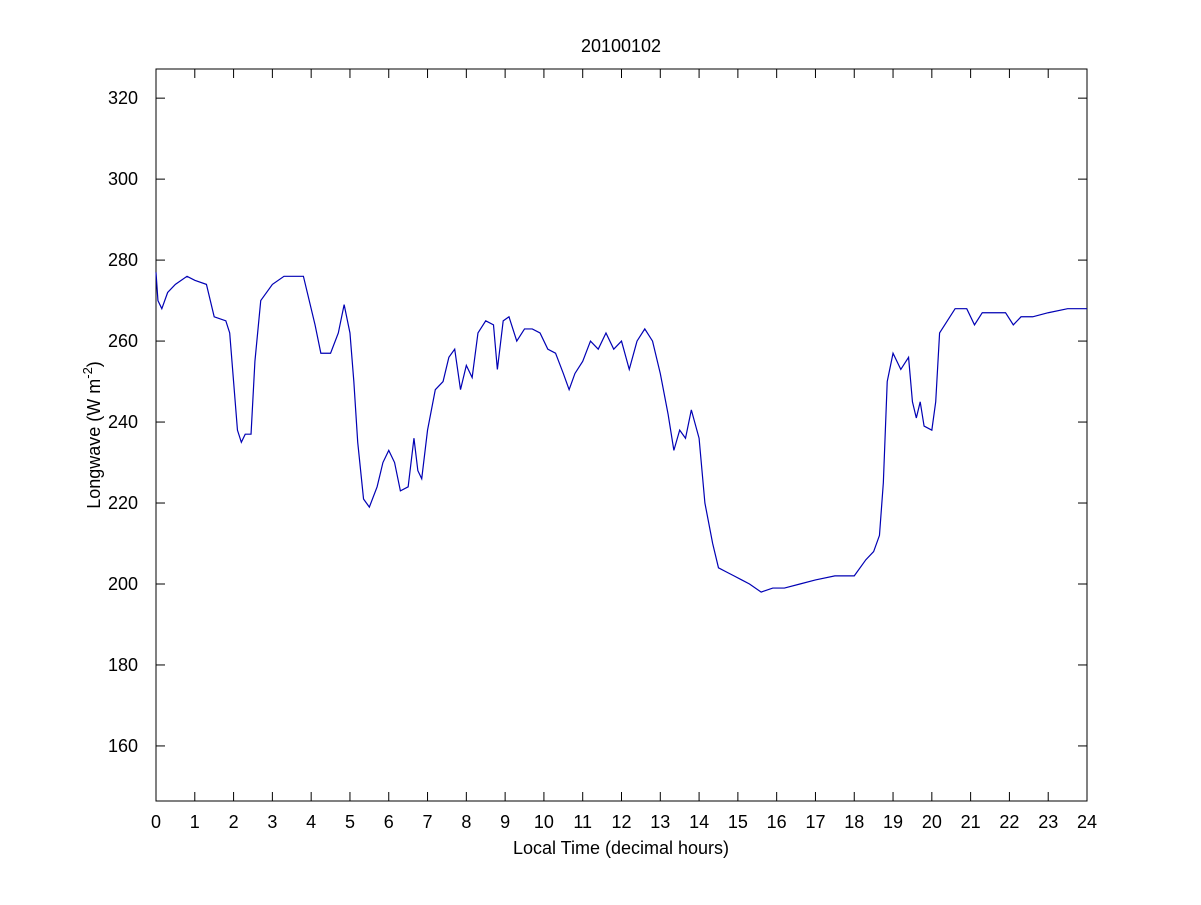 This screenshot has height=905, width=1201. Describe the element at coordinates (621, 46) in the screenshot. I see `chart-title: 20100102` at that location.